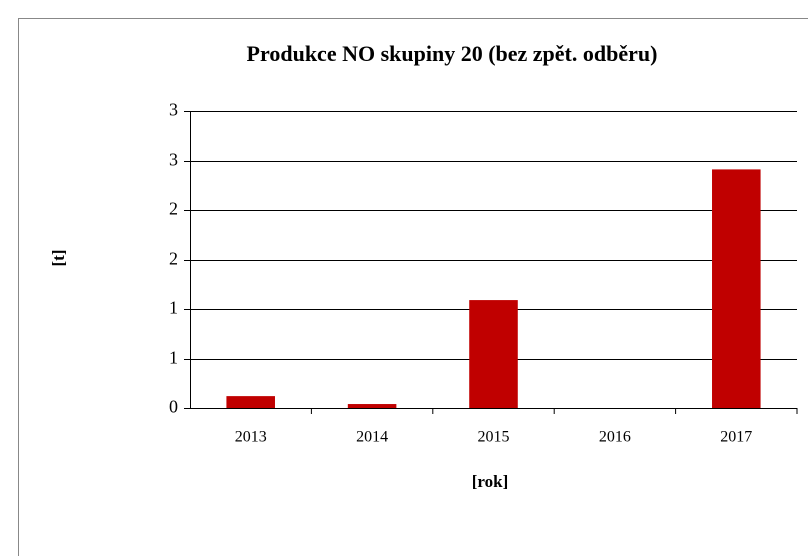  Describe the element at coordinates (58, 258) in the screenshot. I see `y-axis-label: [t]` at that location.